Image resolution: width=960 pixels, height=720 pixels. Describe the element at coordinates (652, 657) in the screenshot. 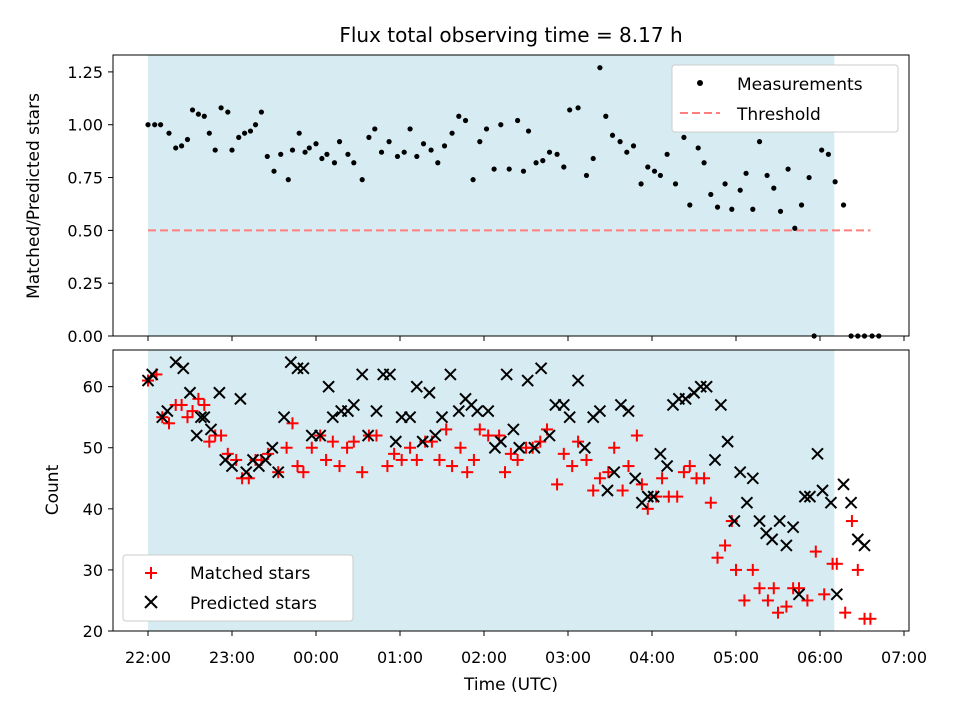

I see `x-tick-label: 04:00` at that location.